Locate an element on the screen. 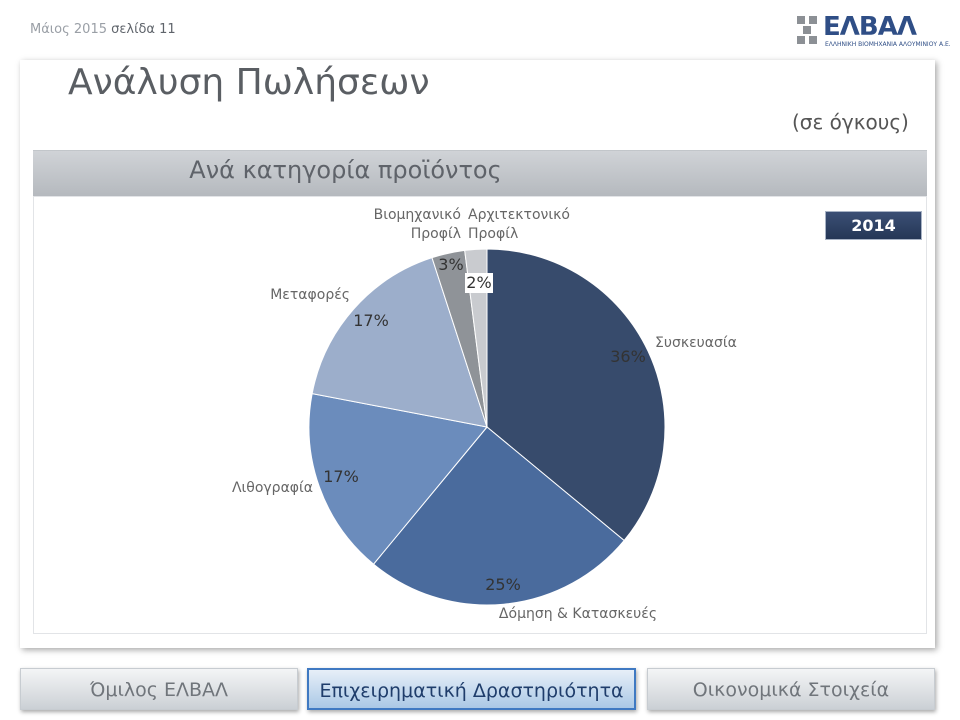  header-page-number: σελίδα 11 is located at coordinates (143, 29).